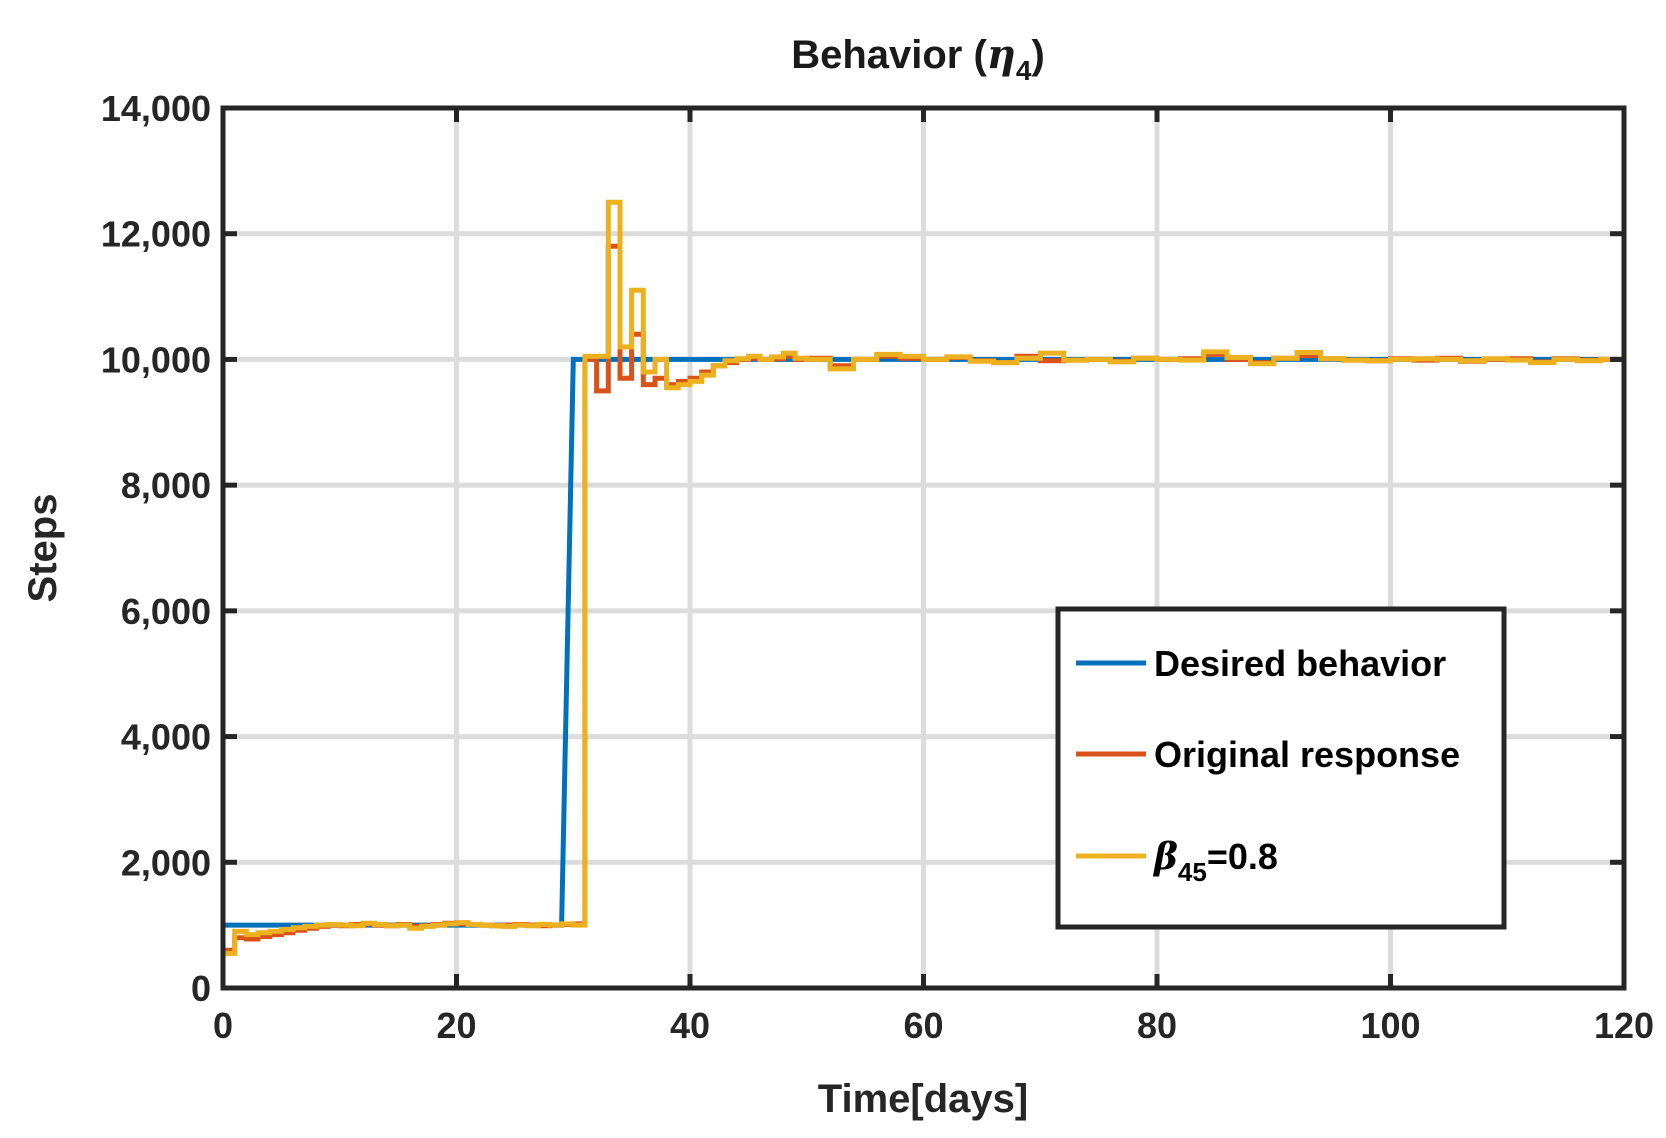 Image resolution: width=1666 pixels, height=1138 pixels. Describe the element at coordinates (1307, 754) in the screenshot. I see `legend-label-original: Original response` at that location.